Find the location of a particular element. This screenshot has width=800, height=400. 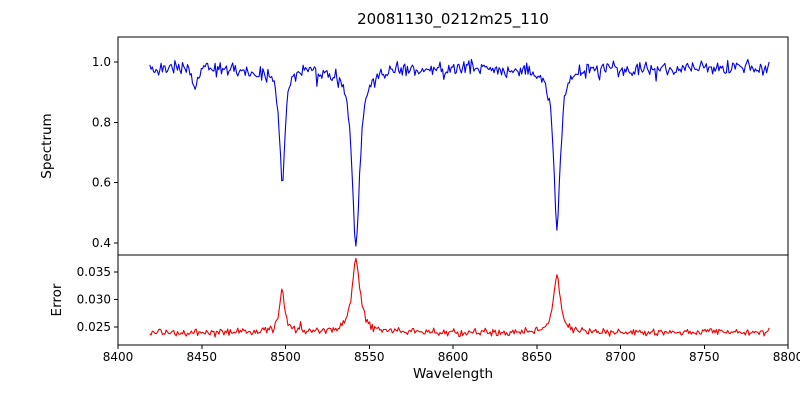

x-tick-label: 8450 is located at coordinates (201, 357).